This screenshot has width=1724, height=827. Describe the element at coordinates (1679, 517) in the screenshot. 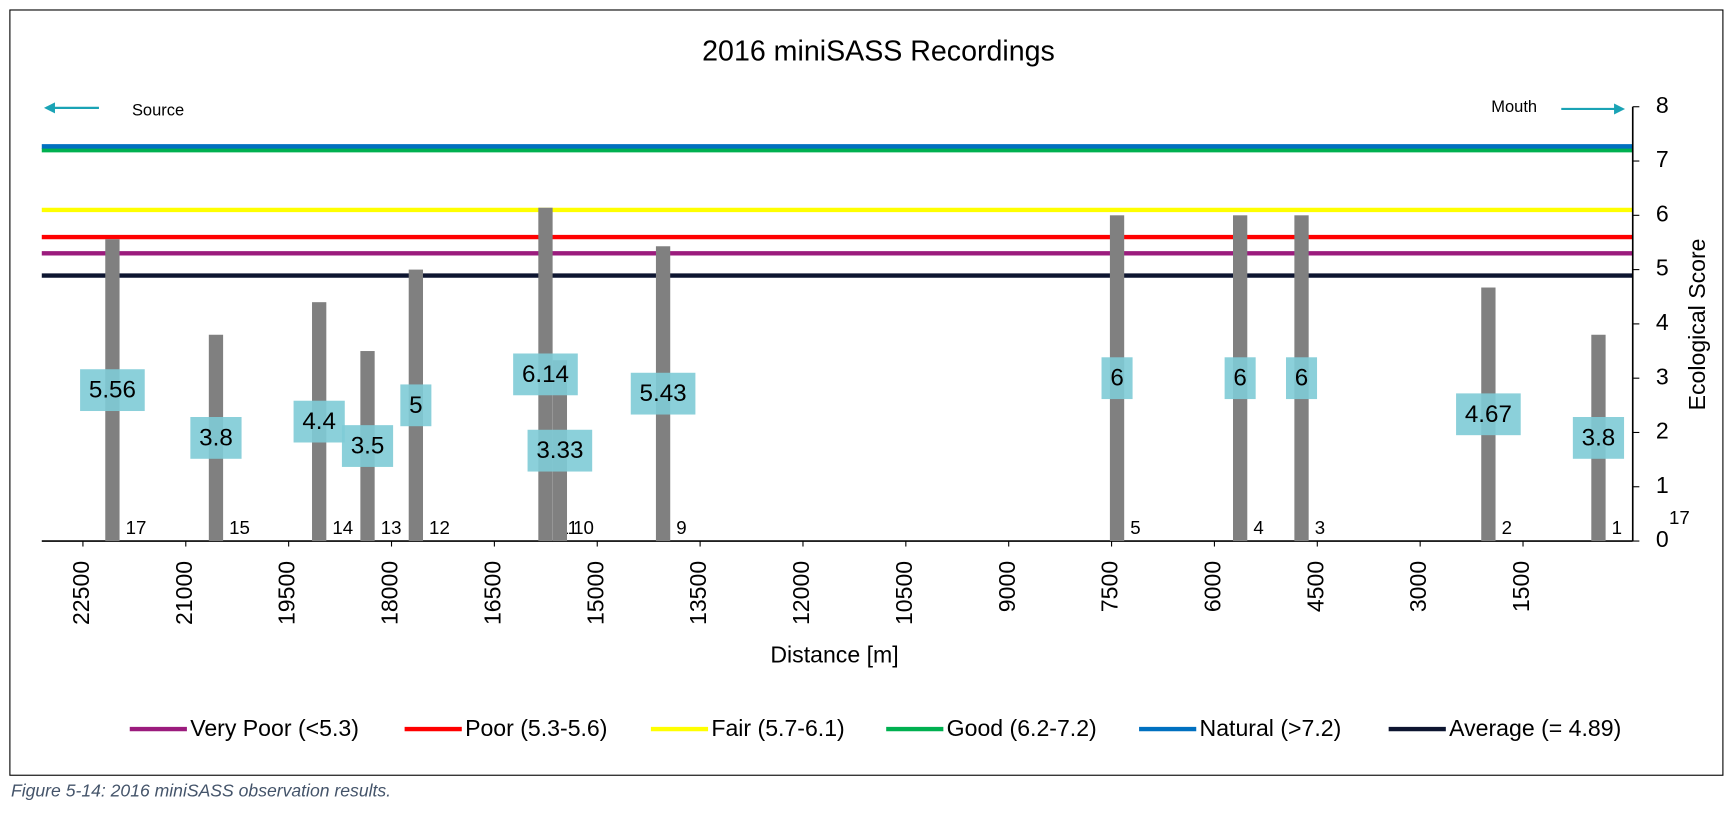

I see `extra-label: 17` at that location.